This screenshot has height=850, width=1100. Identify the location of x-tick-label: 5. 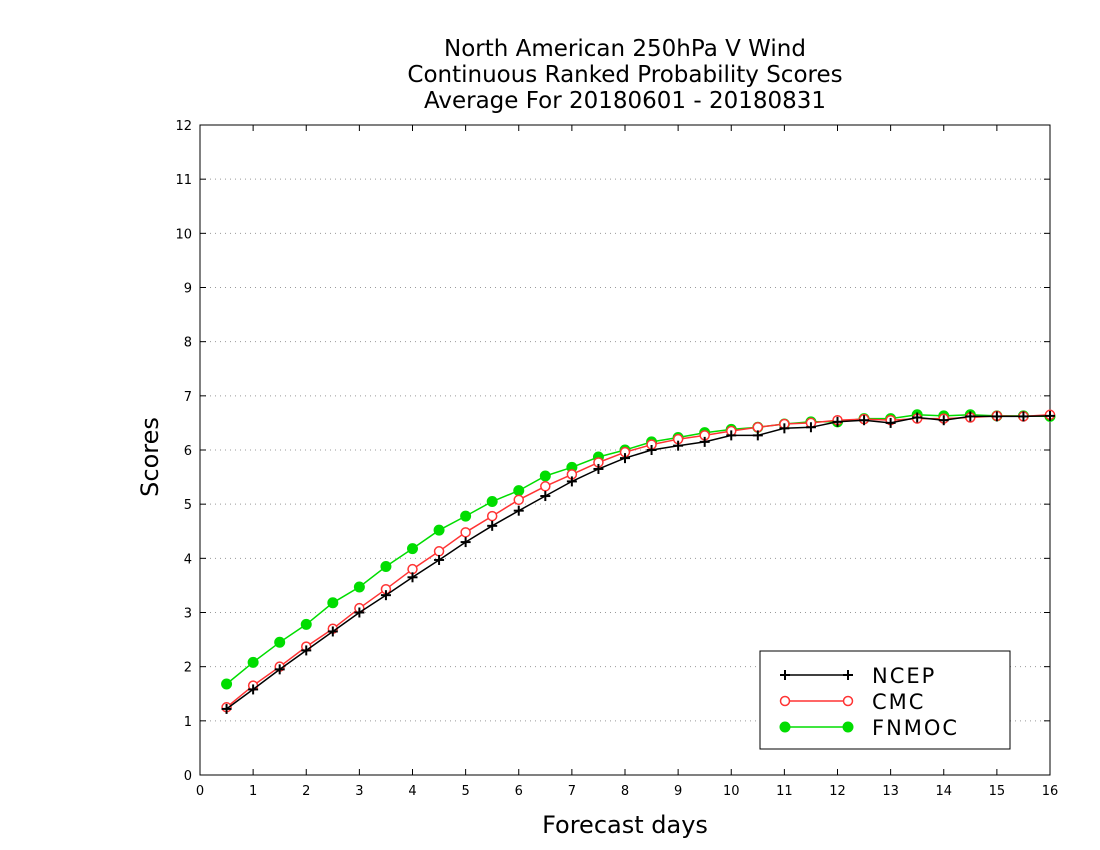
(465, 791).